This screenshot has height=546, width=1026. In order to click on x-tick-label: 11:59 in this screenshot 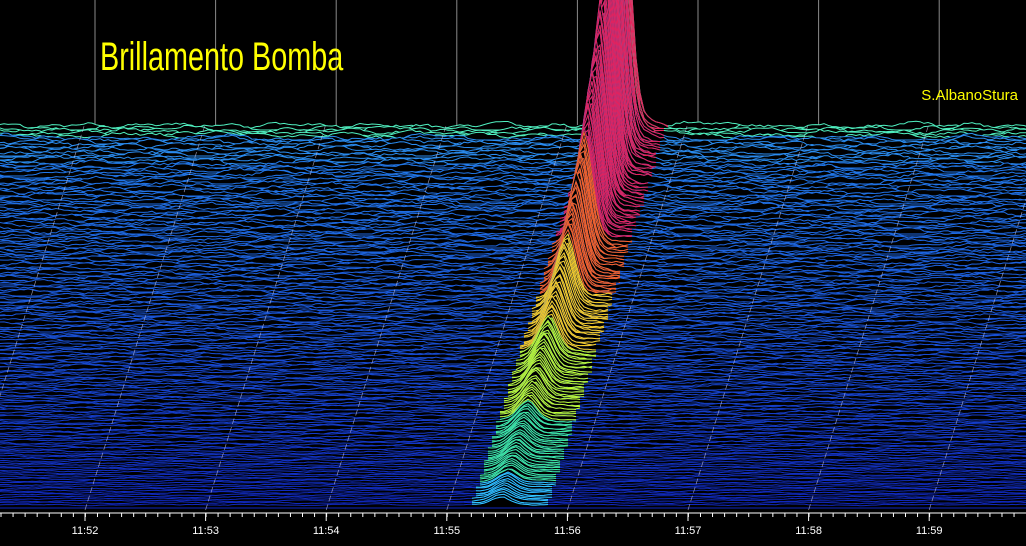, I will do `click(929, 531)`.